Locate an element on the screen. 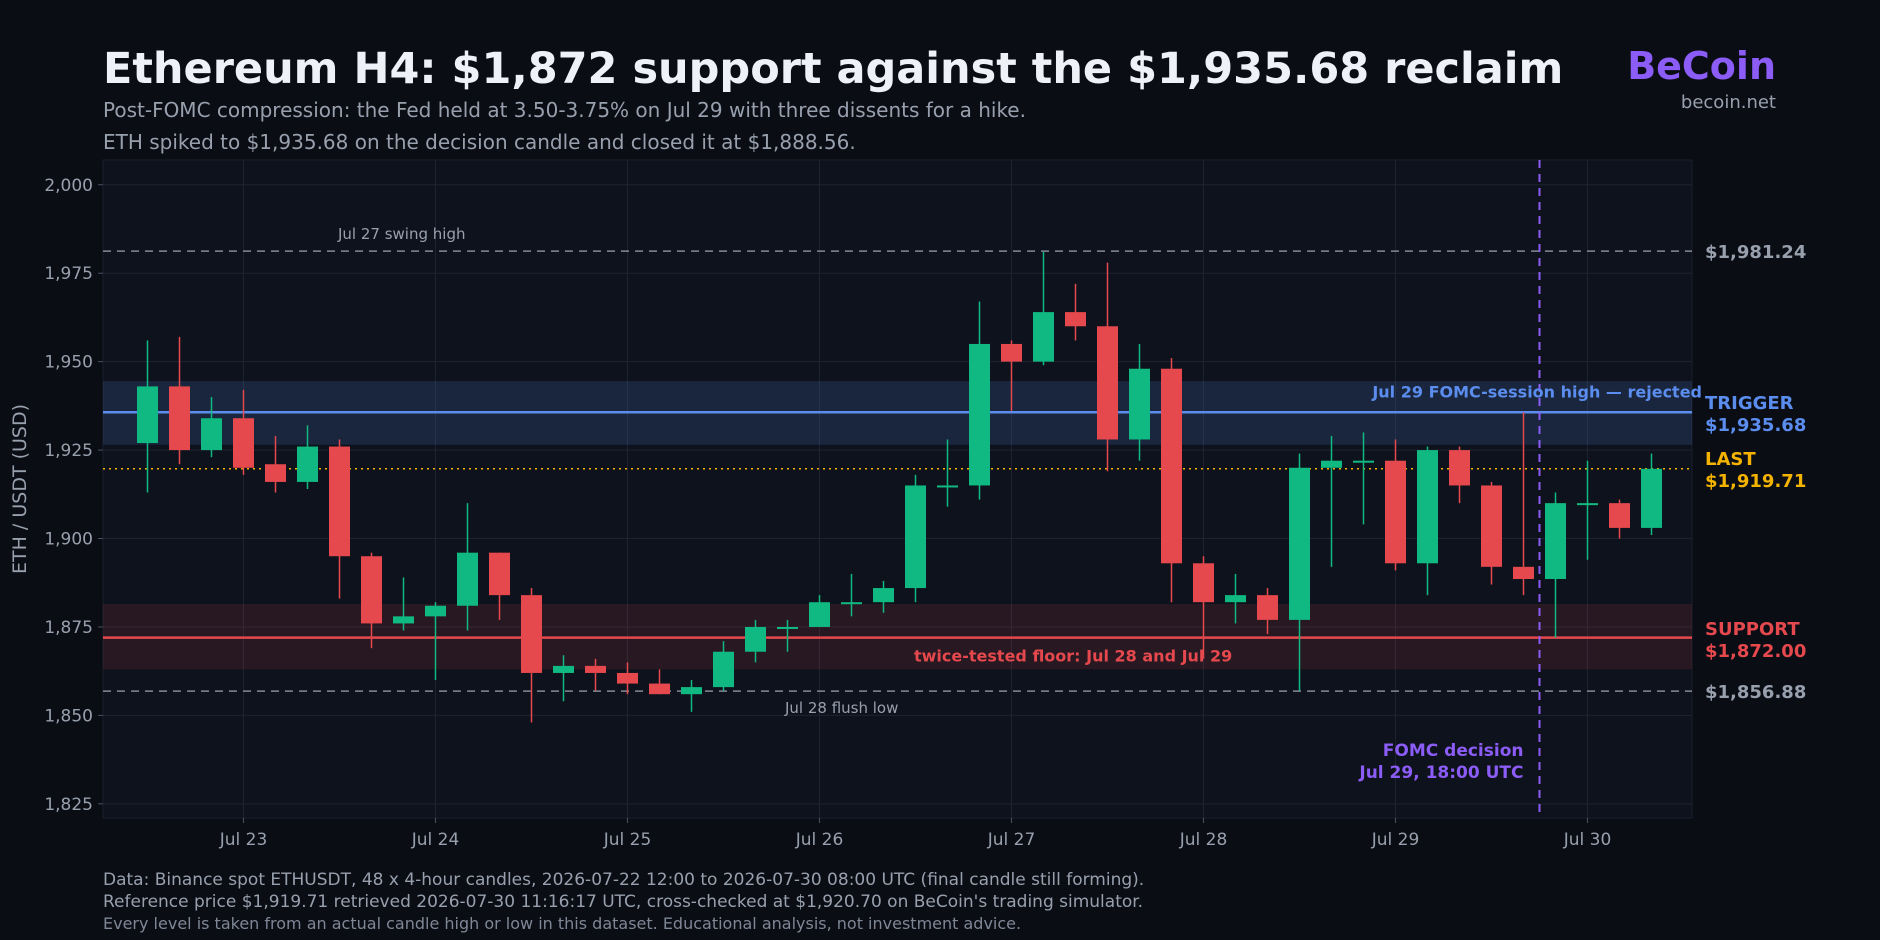 The width and height of the screenshot is (1880, 940). y-tick-label: 1,875 is located at coordinates (68, 628).